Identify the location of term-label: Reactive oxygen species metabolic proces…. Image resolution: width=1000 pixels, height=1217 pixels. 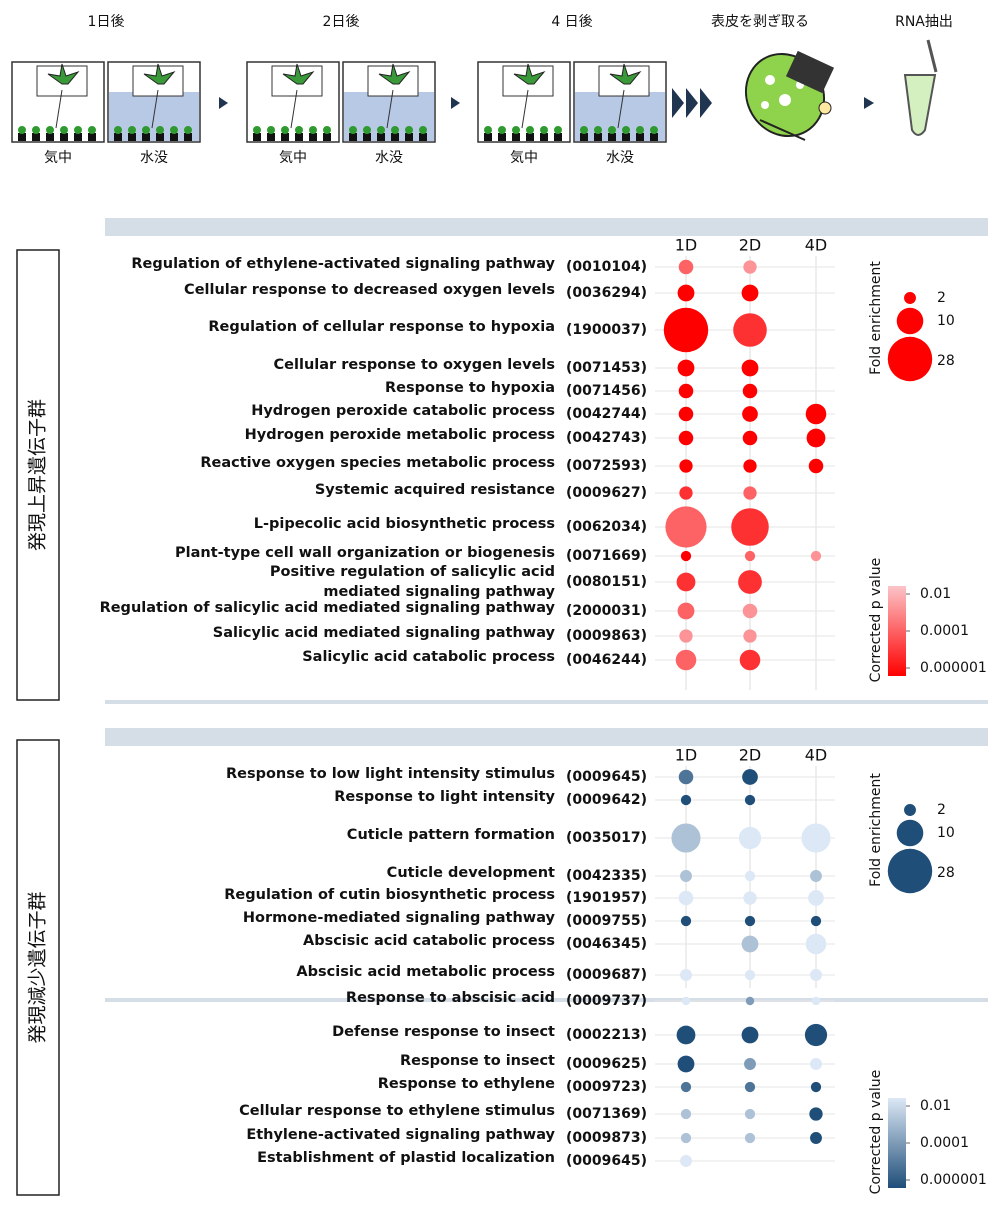
(377, 463).